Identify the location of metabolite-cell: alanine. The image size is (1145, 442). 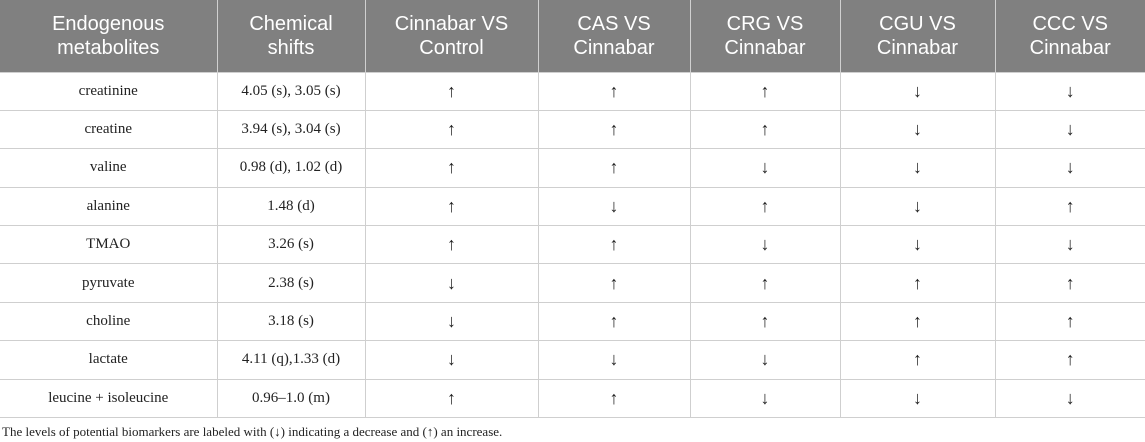
(109, 206).